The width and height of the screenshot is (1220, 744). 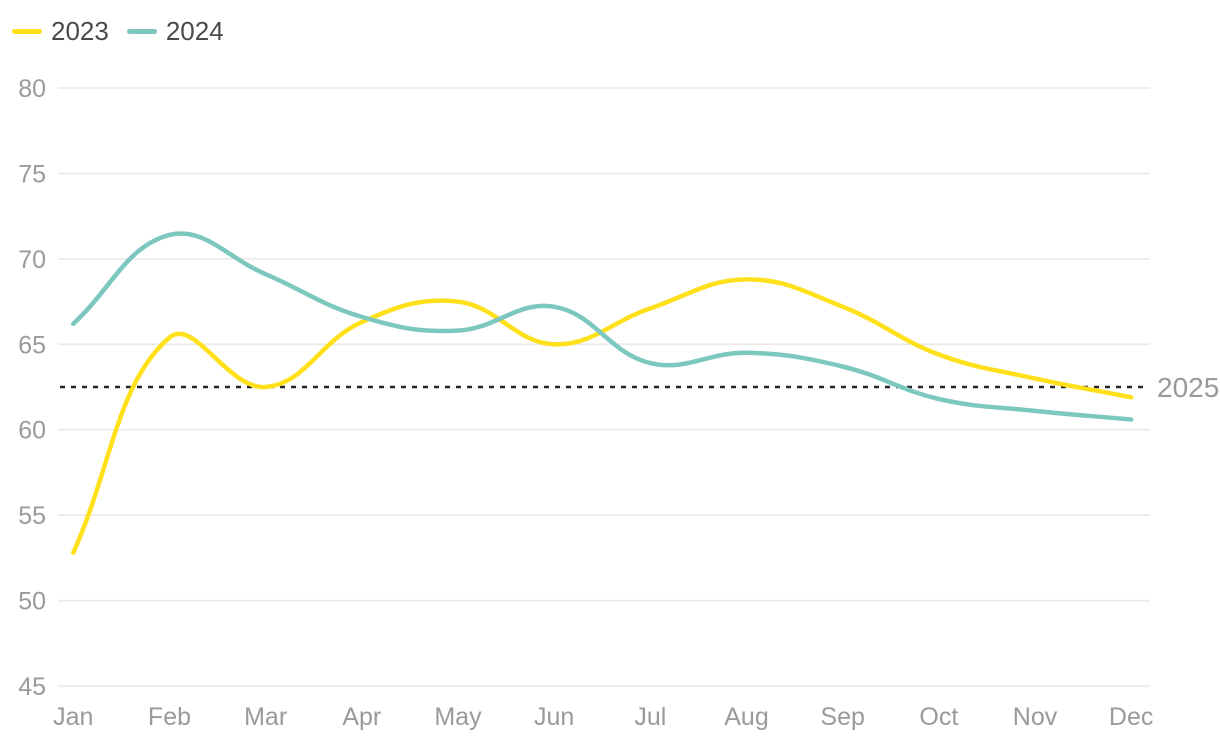 What do you see at coordinates (265, 717) in the screenshot?
I see `x-tick-label: Mar` at bounding box center [265, 717].